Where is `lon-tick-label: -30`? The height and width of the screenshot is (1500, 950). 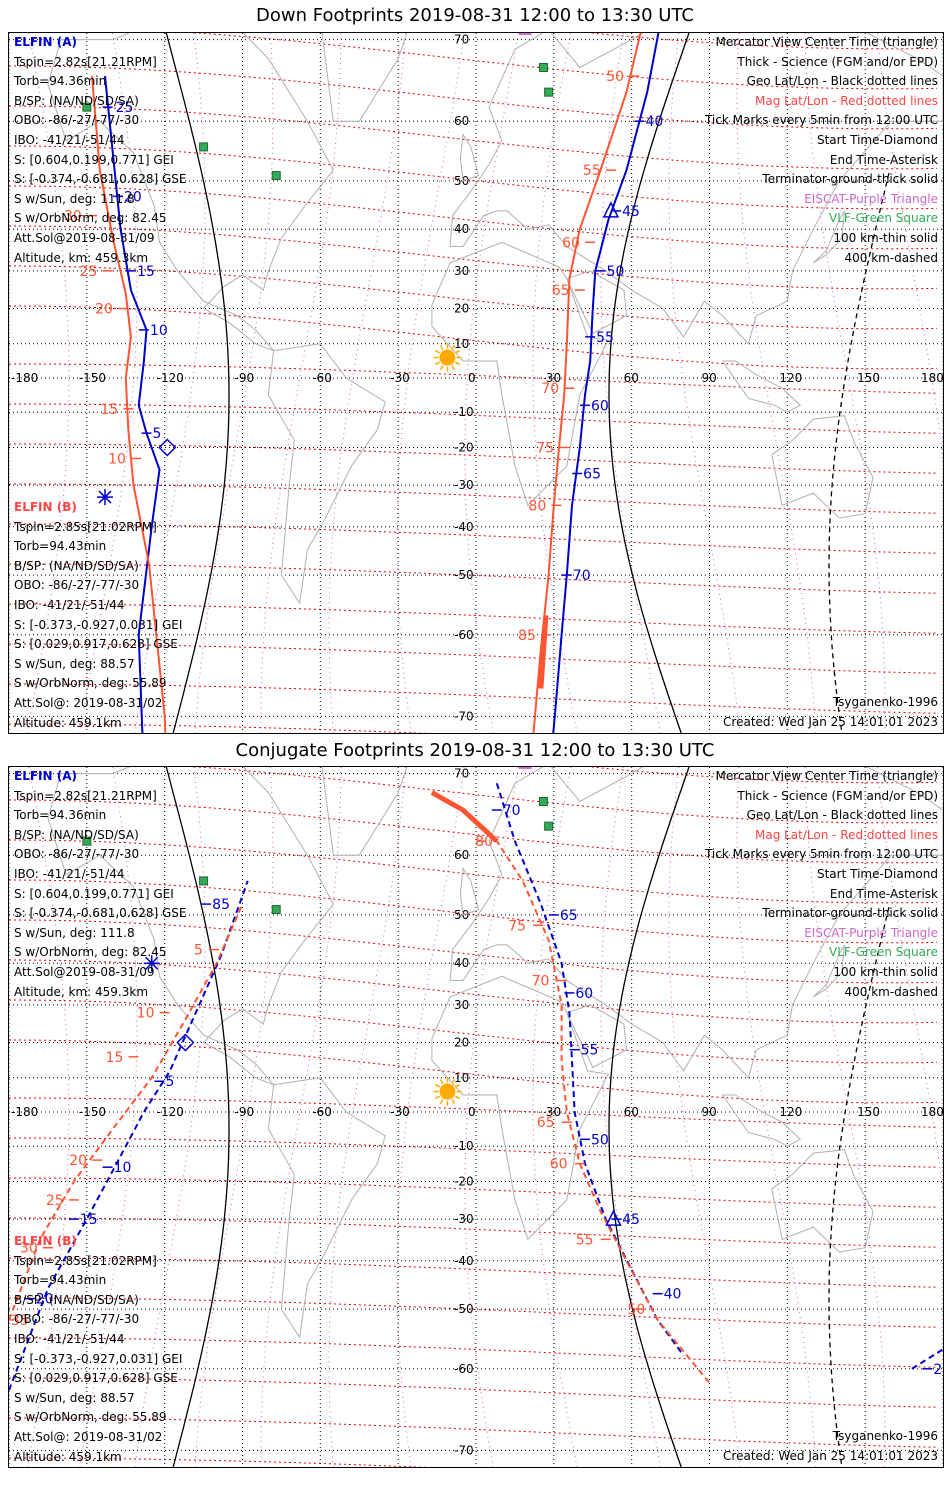
lon-tick-label: -30 is located at coordinates (400, 1112).